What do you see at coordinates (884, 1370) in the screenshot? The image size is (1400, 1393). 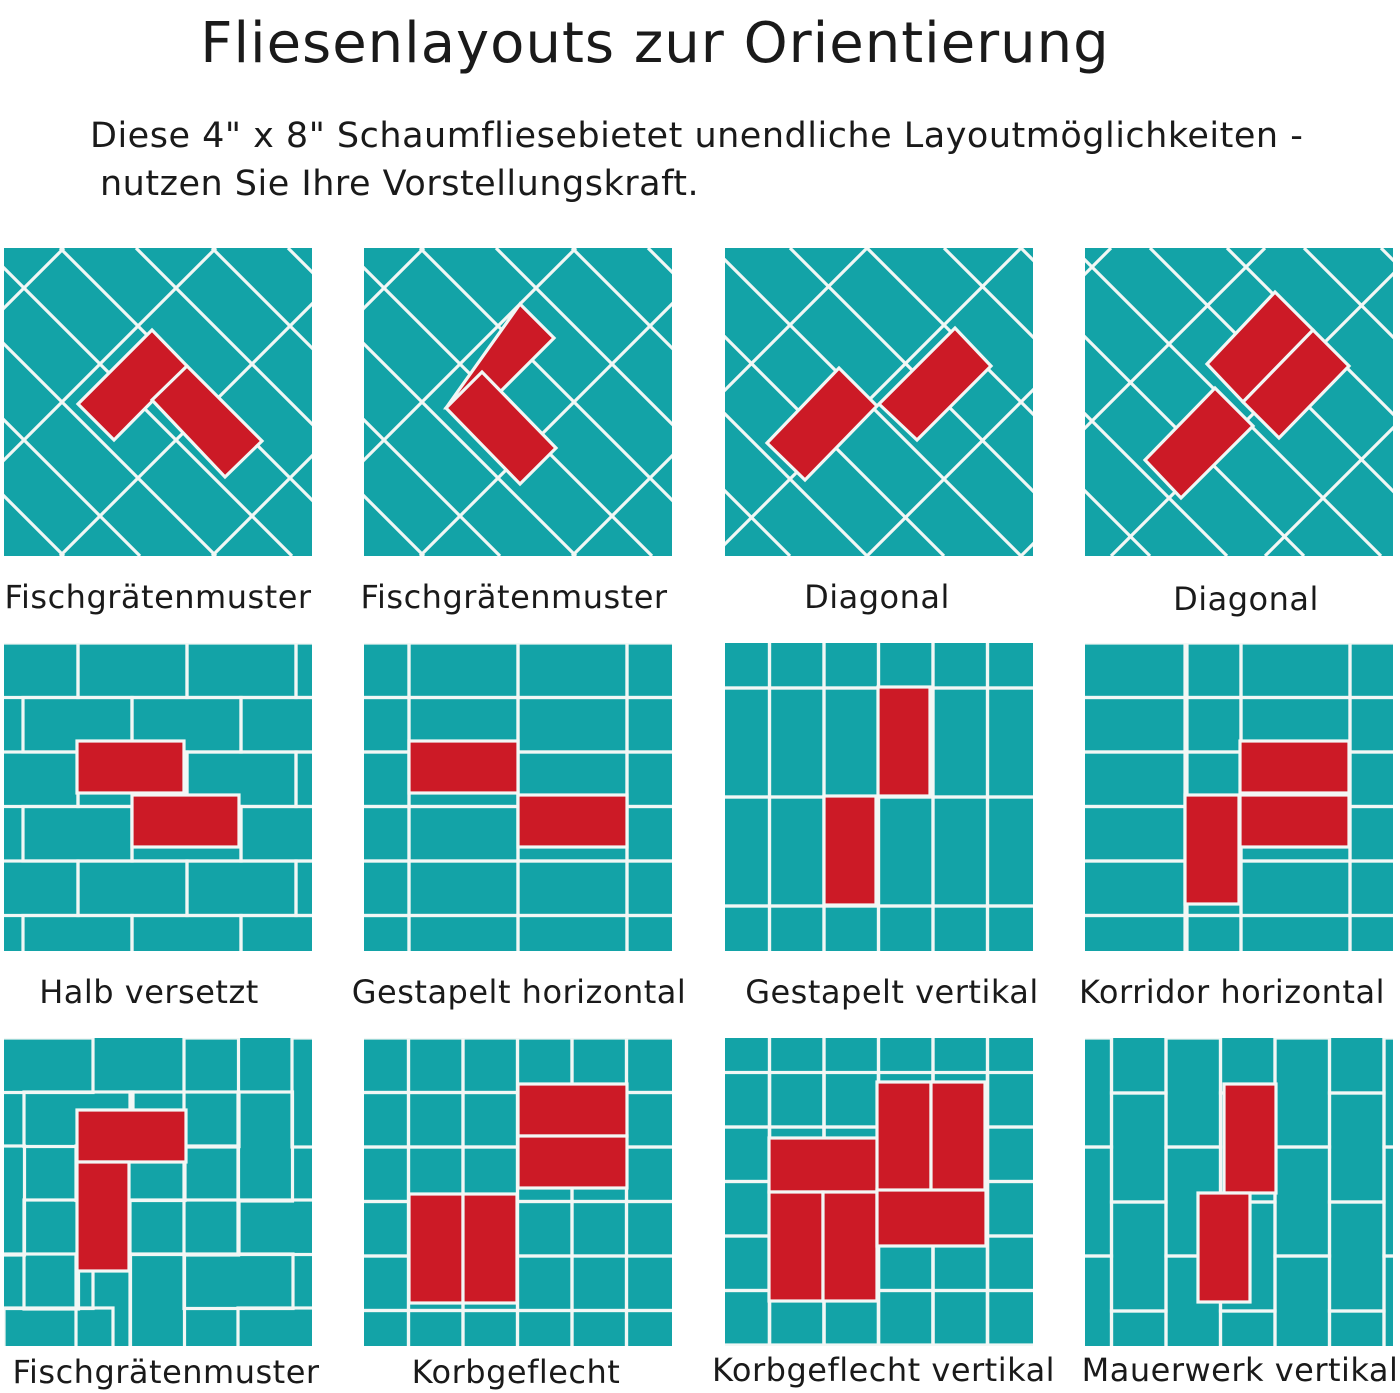 I see `caption-basketweave-vertical: Korbgeflecht vertikal` at bounding box center [884, 1370].